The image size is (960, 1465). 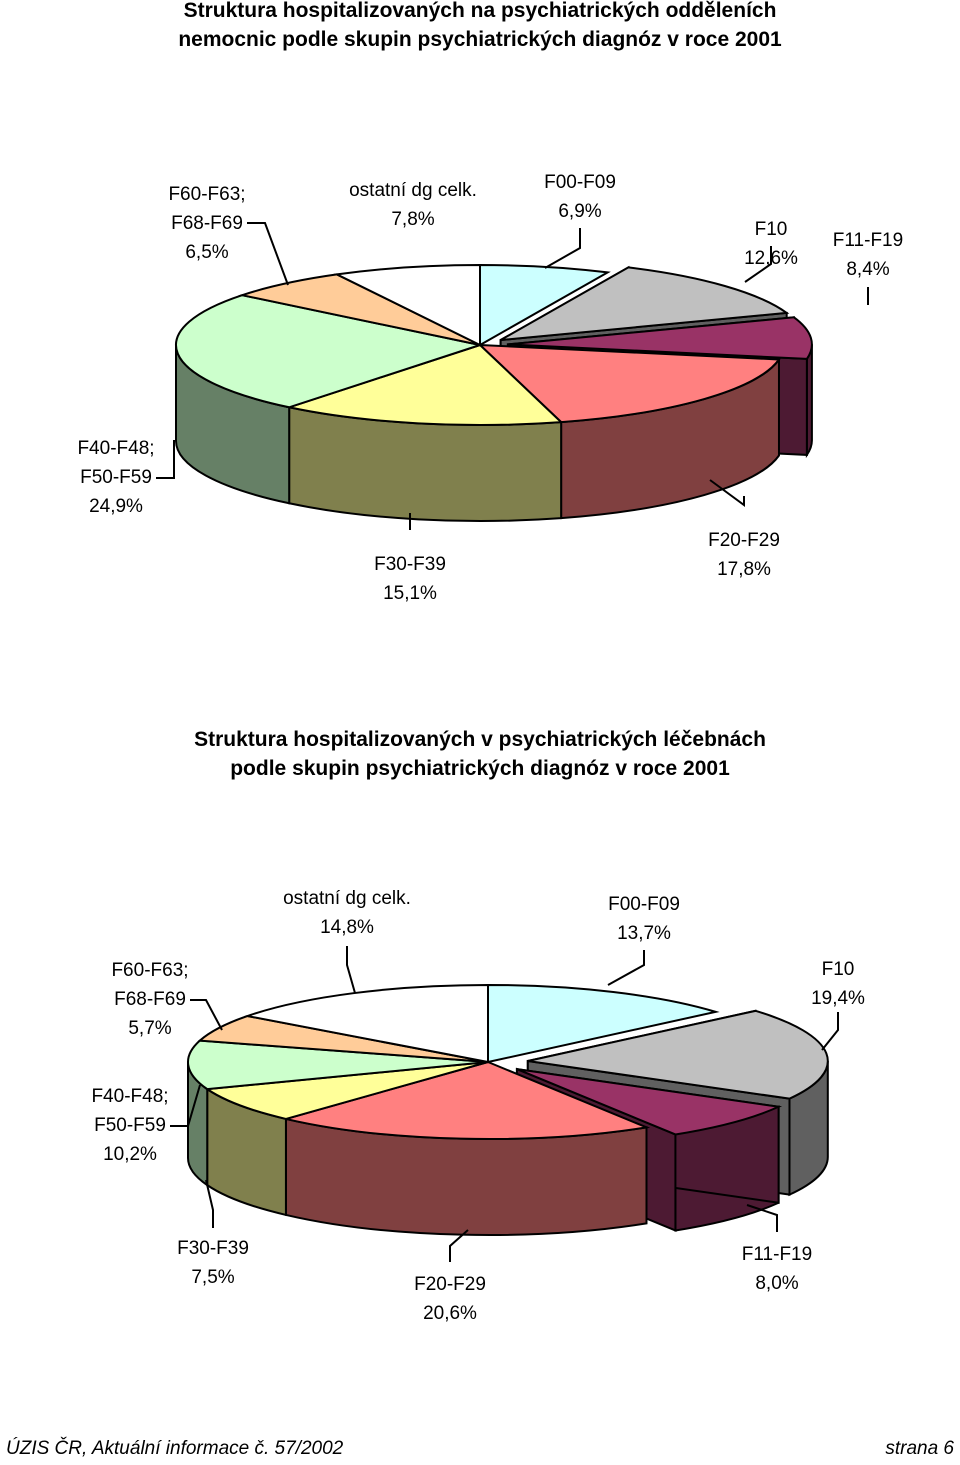 What do you see at coordinates (212, 1277) in the screenshot?
I see `chart-2-slice-5-label-2: 7,5%` at bounding box center [212, 1277].